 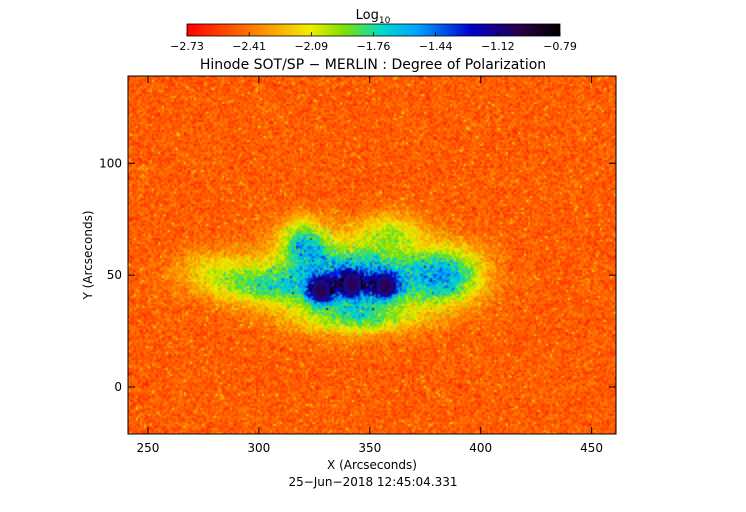 What do you see at coordinates (320, 290) in the screenshot?
I see `sunspot-umbra-1-core` at bounding box center [320, 290].